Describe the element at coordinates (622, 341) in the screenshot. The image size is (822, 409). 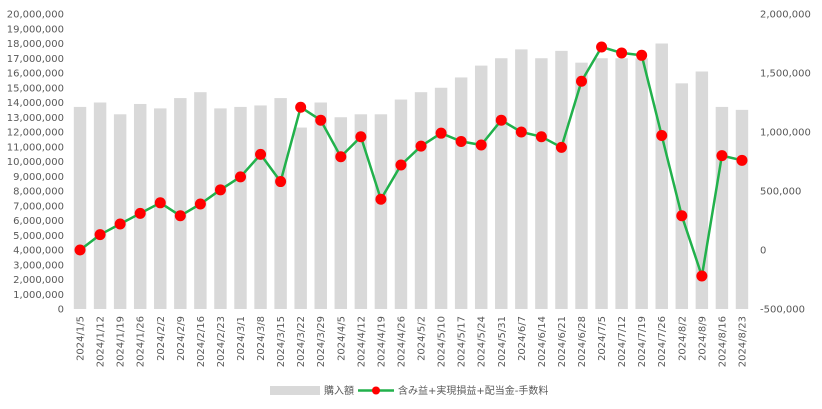
I see `x-tick-label: 2024/7/12` at that location.